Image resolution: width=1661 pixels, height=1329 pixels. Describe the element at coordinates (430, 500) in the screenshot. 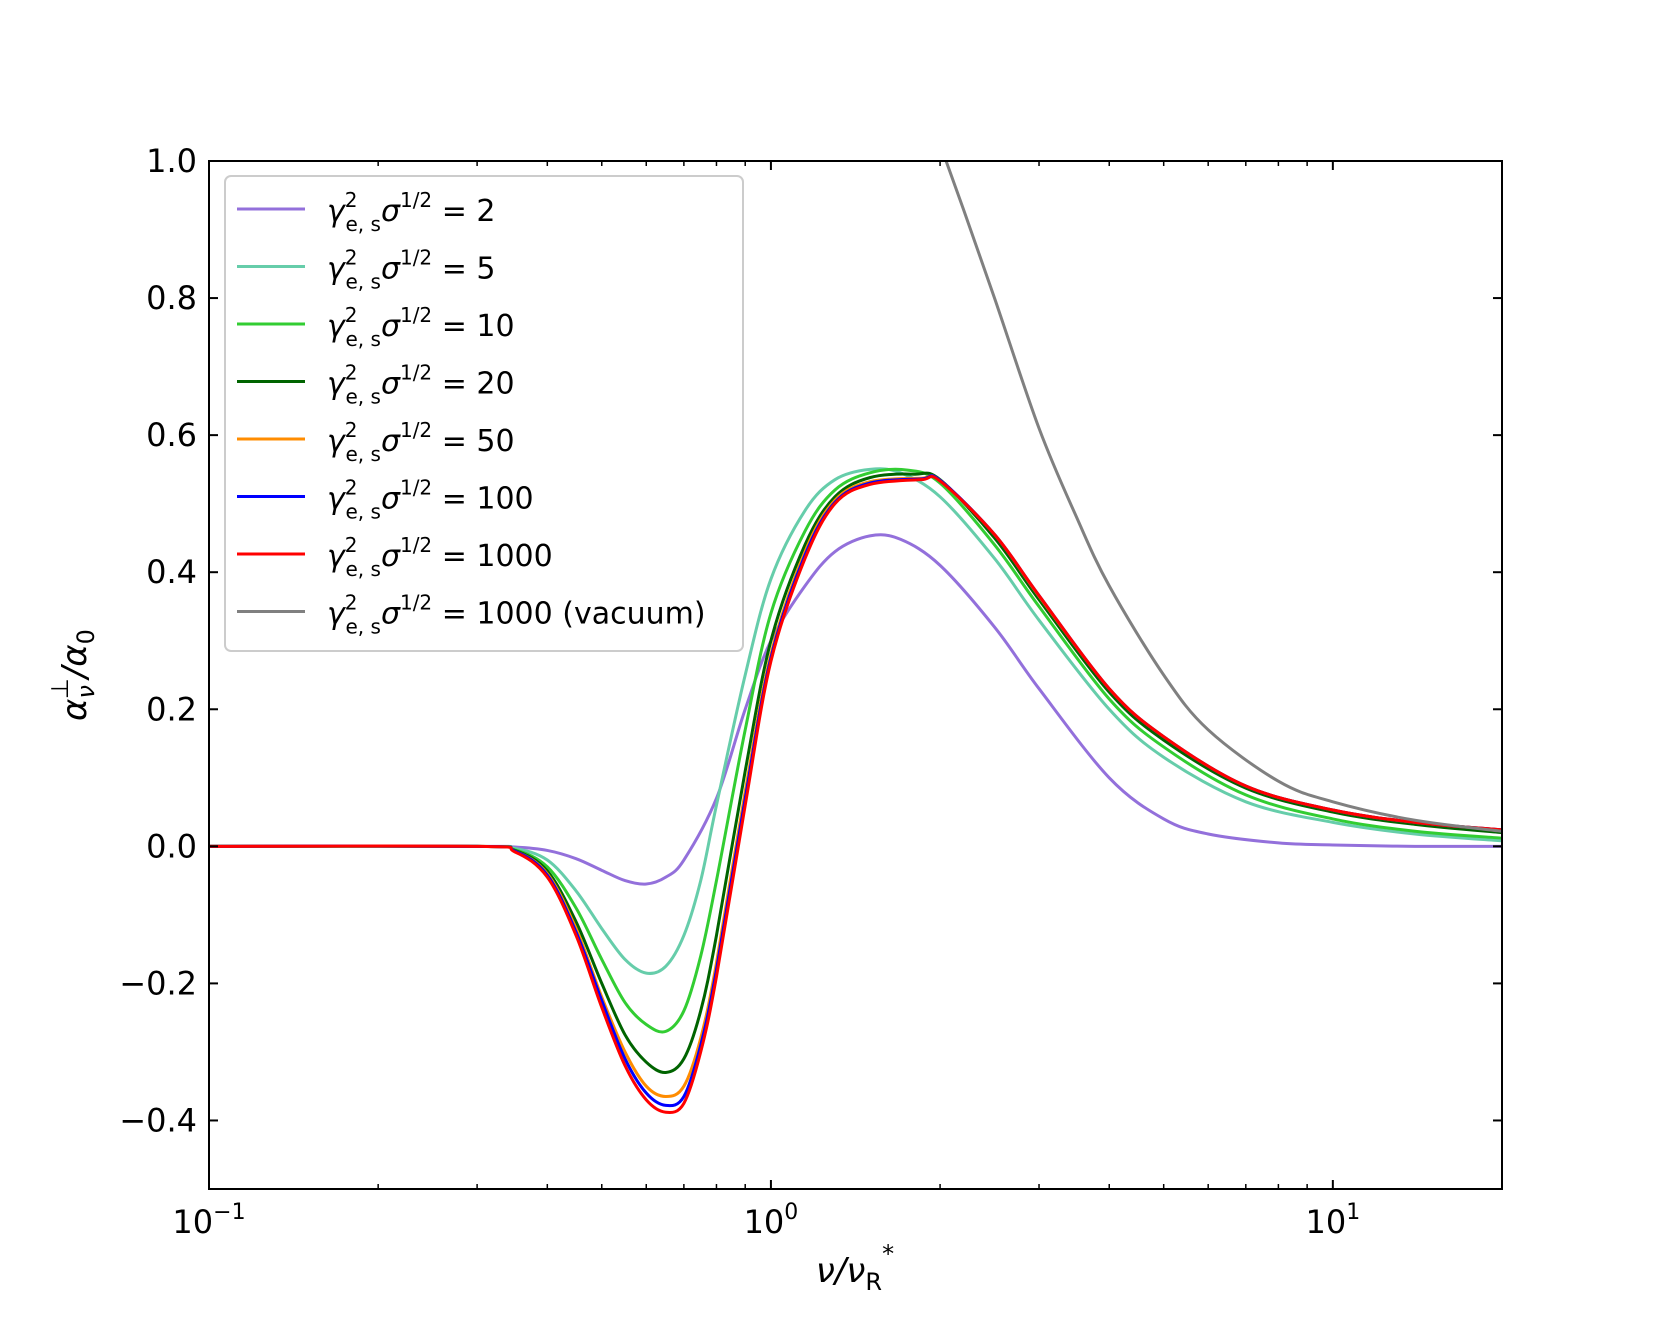

I see `legend-label: γ2 e, sσ1/2 = 100` at that location.